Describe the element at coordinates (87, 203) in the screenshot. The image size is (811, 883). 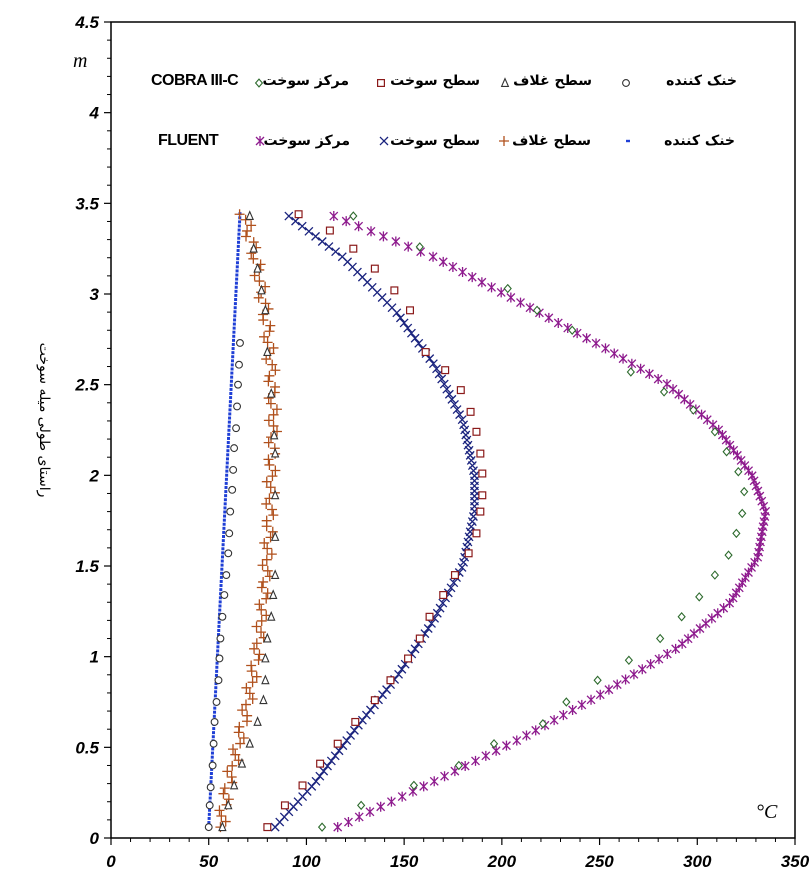
I see `y-tick-label: 3.5` at that location.